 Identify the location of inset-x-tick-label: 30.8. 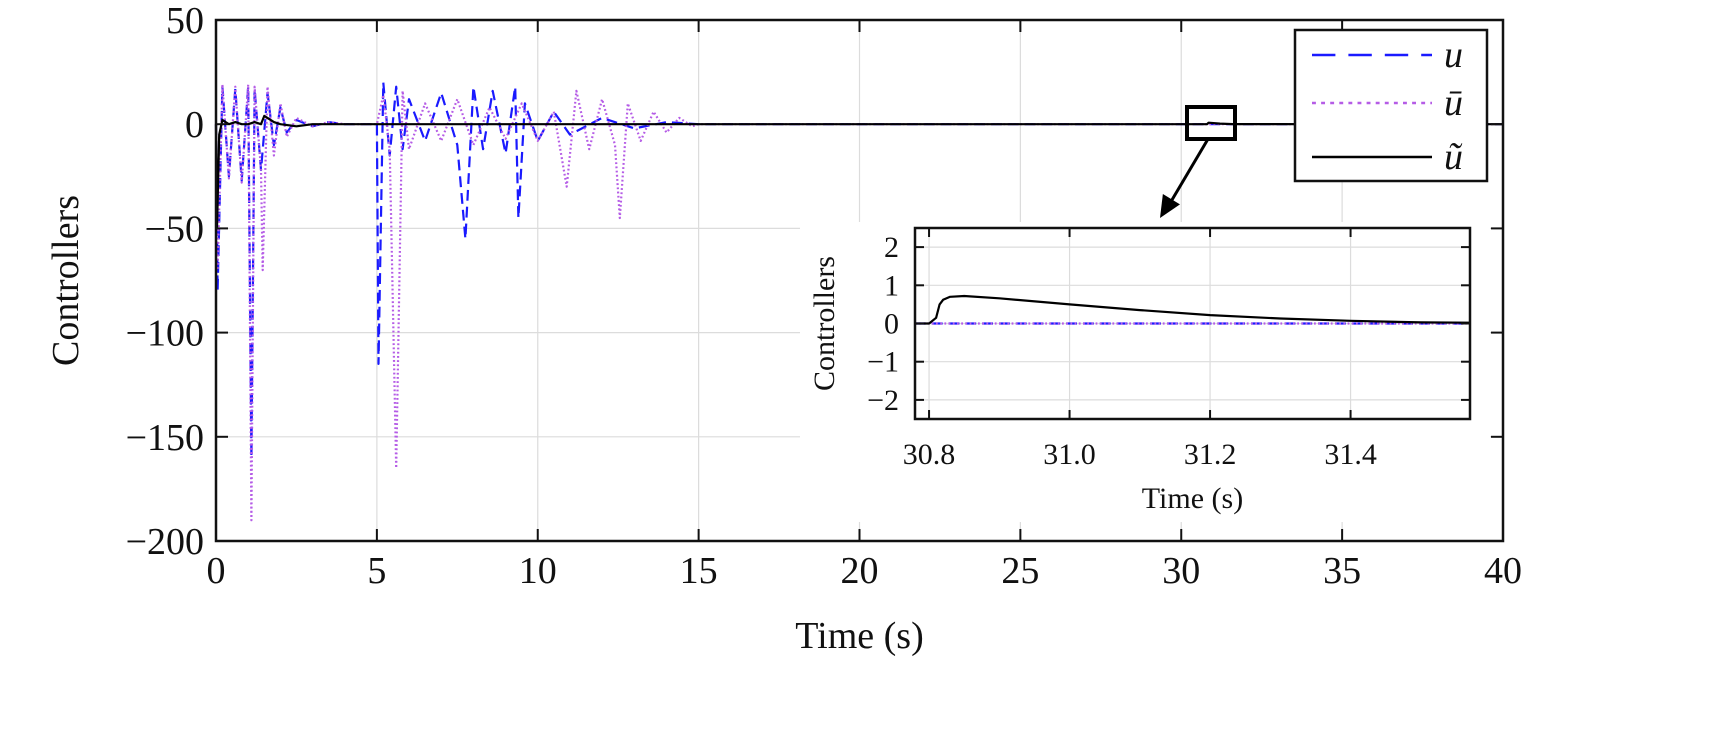
(929, 454).